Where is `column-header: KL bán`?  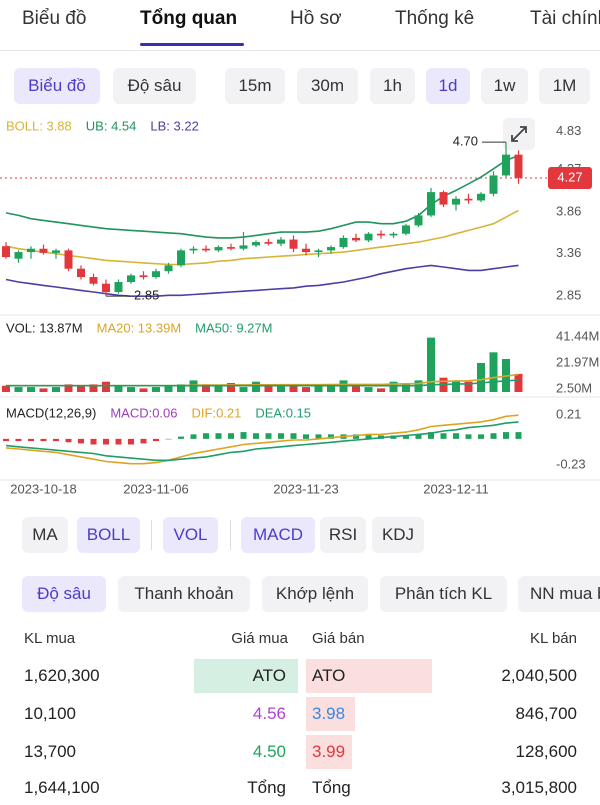
column-header: KL bán is located at coordinates (553, 638).